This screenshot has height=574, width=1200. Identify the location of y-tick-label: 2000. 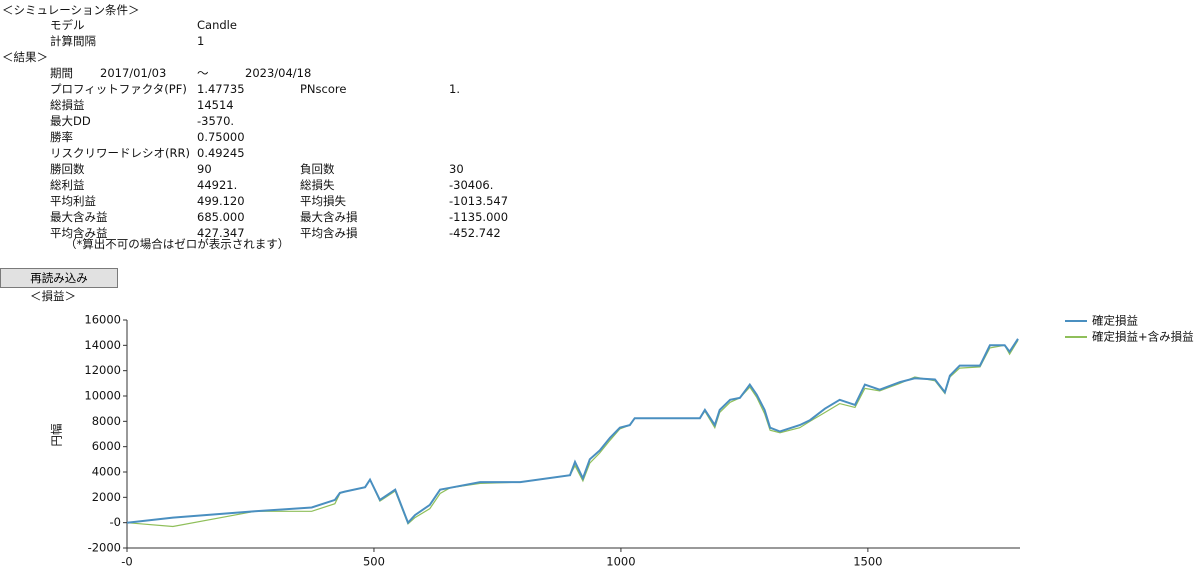
(106, 497).